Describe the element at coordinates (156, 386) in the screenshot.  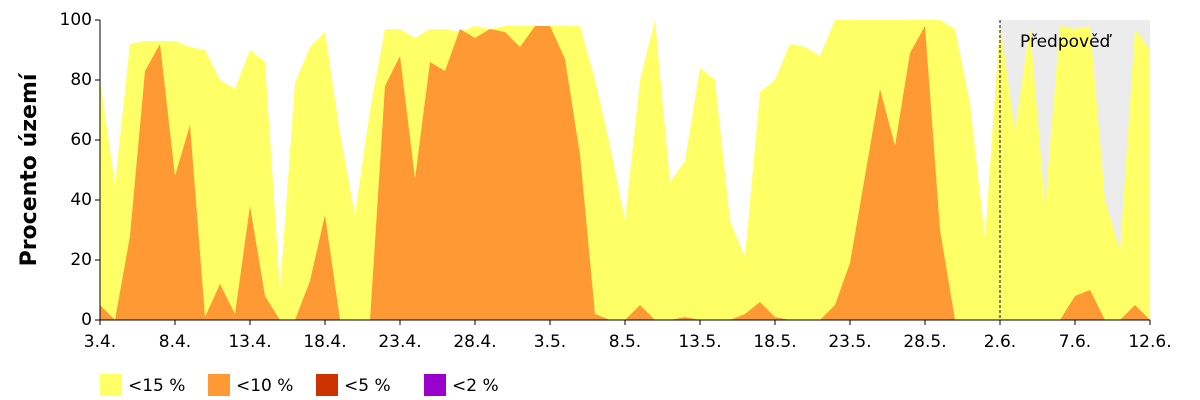
I see `legend-label: <15 %` at that location.